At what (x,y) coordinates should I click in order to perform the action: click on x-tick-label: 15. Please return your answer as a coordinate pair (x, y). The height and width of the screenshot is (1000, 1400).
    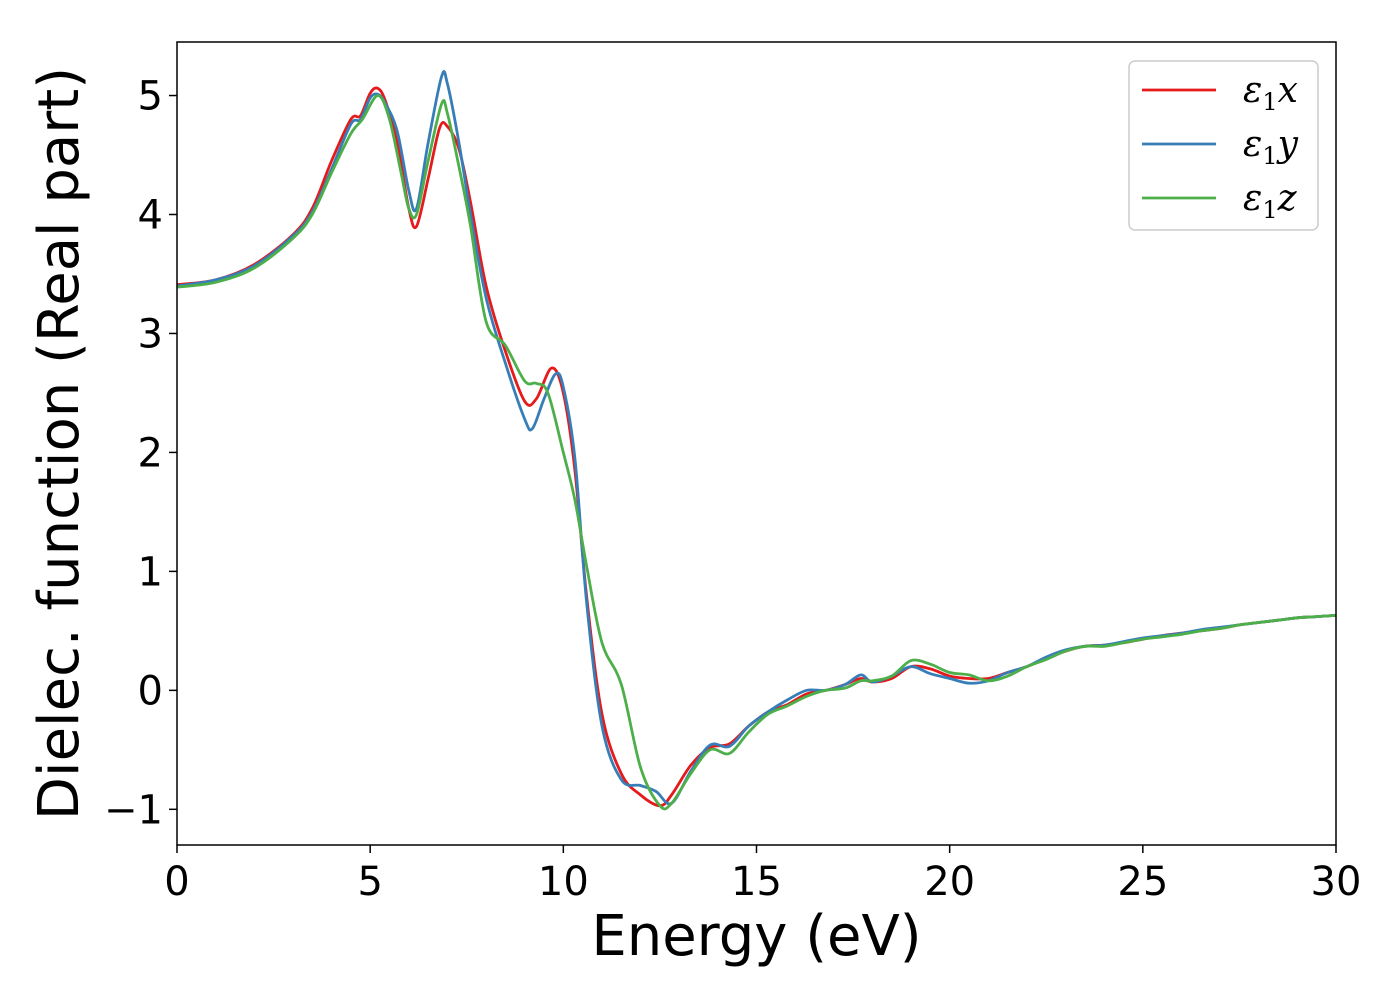
    Looking at the image, I should click on (756, 882).